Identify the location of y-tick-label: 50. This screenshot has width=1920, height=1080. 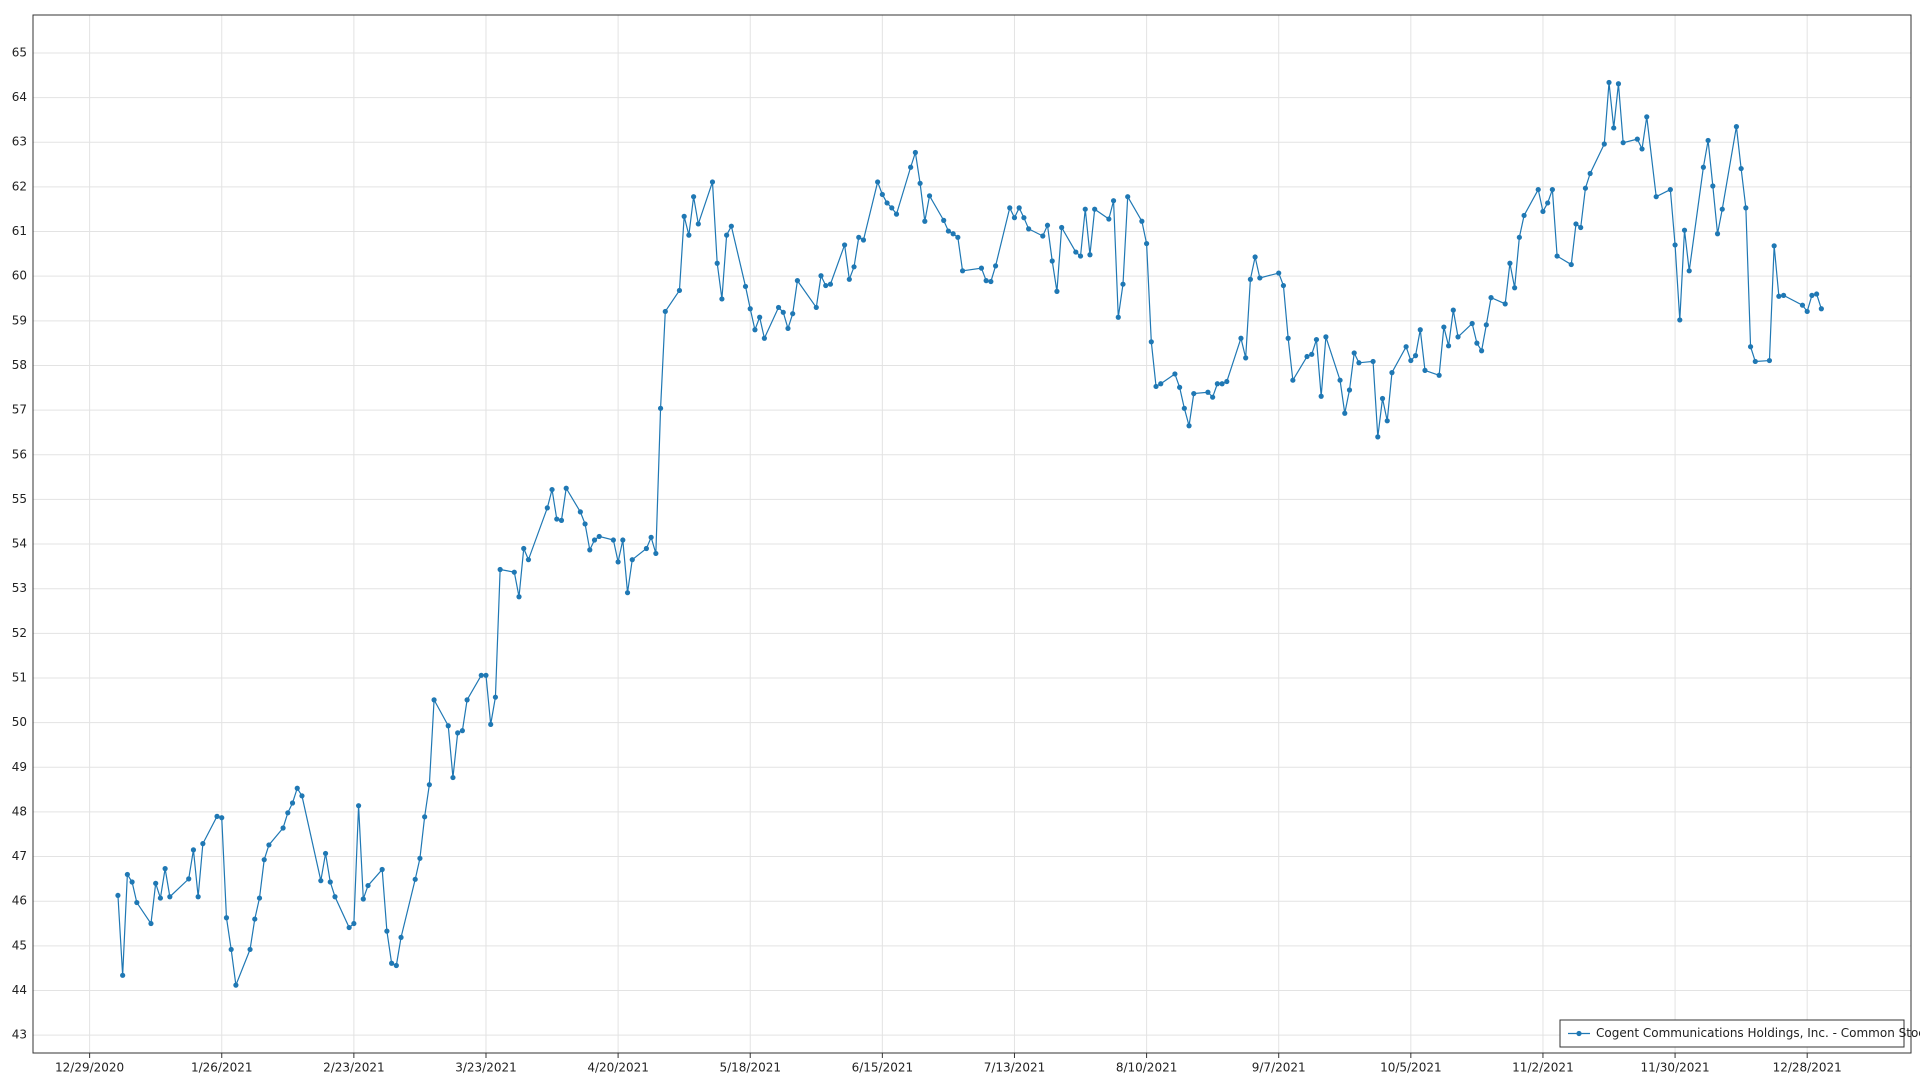
(19, 722).